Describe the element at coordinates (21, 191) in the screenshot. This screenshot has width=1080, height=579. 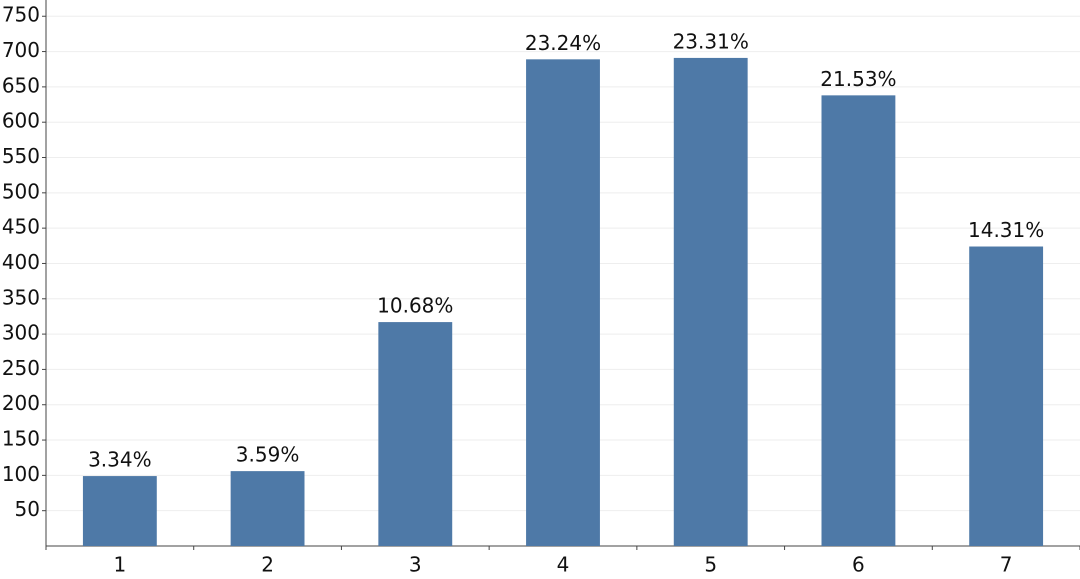
I see `y-tick-label: 500` at that location.